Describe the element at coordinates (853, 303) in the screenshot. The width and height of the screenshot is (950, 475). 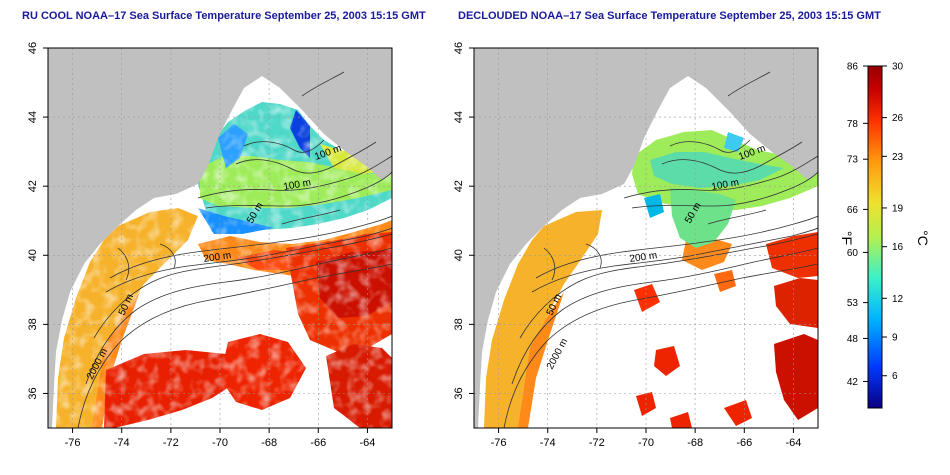
I see `fahrenheit-tick-label: 53` at that location.